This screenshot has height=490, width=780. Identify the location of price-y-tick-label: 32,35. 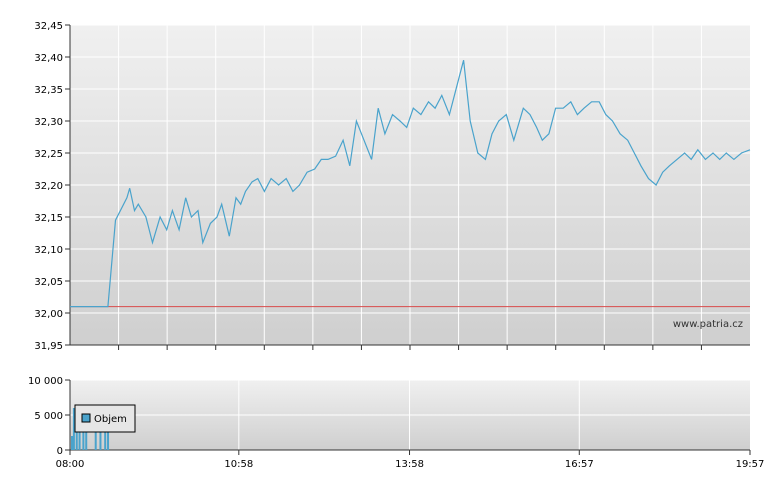
(48, 90).